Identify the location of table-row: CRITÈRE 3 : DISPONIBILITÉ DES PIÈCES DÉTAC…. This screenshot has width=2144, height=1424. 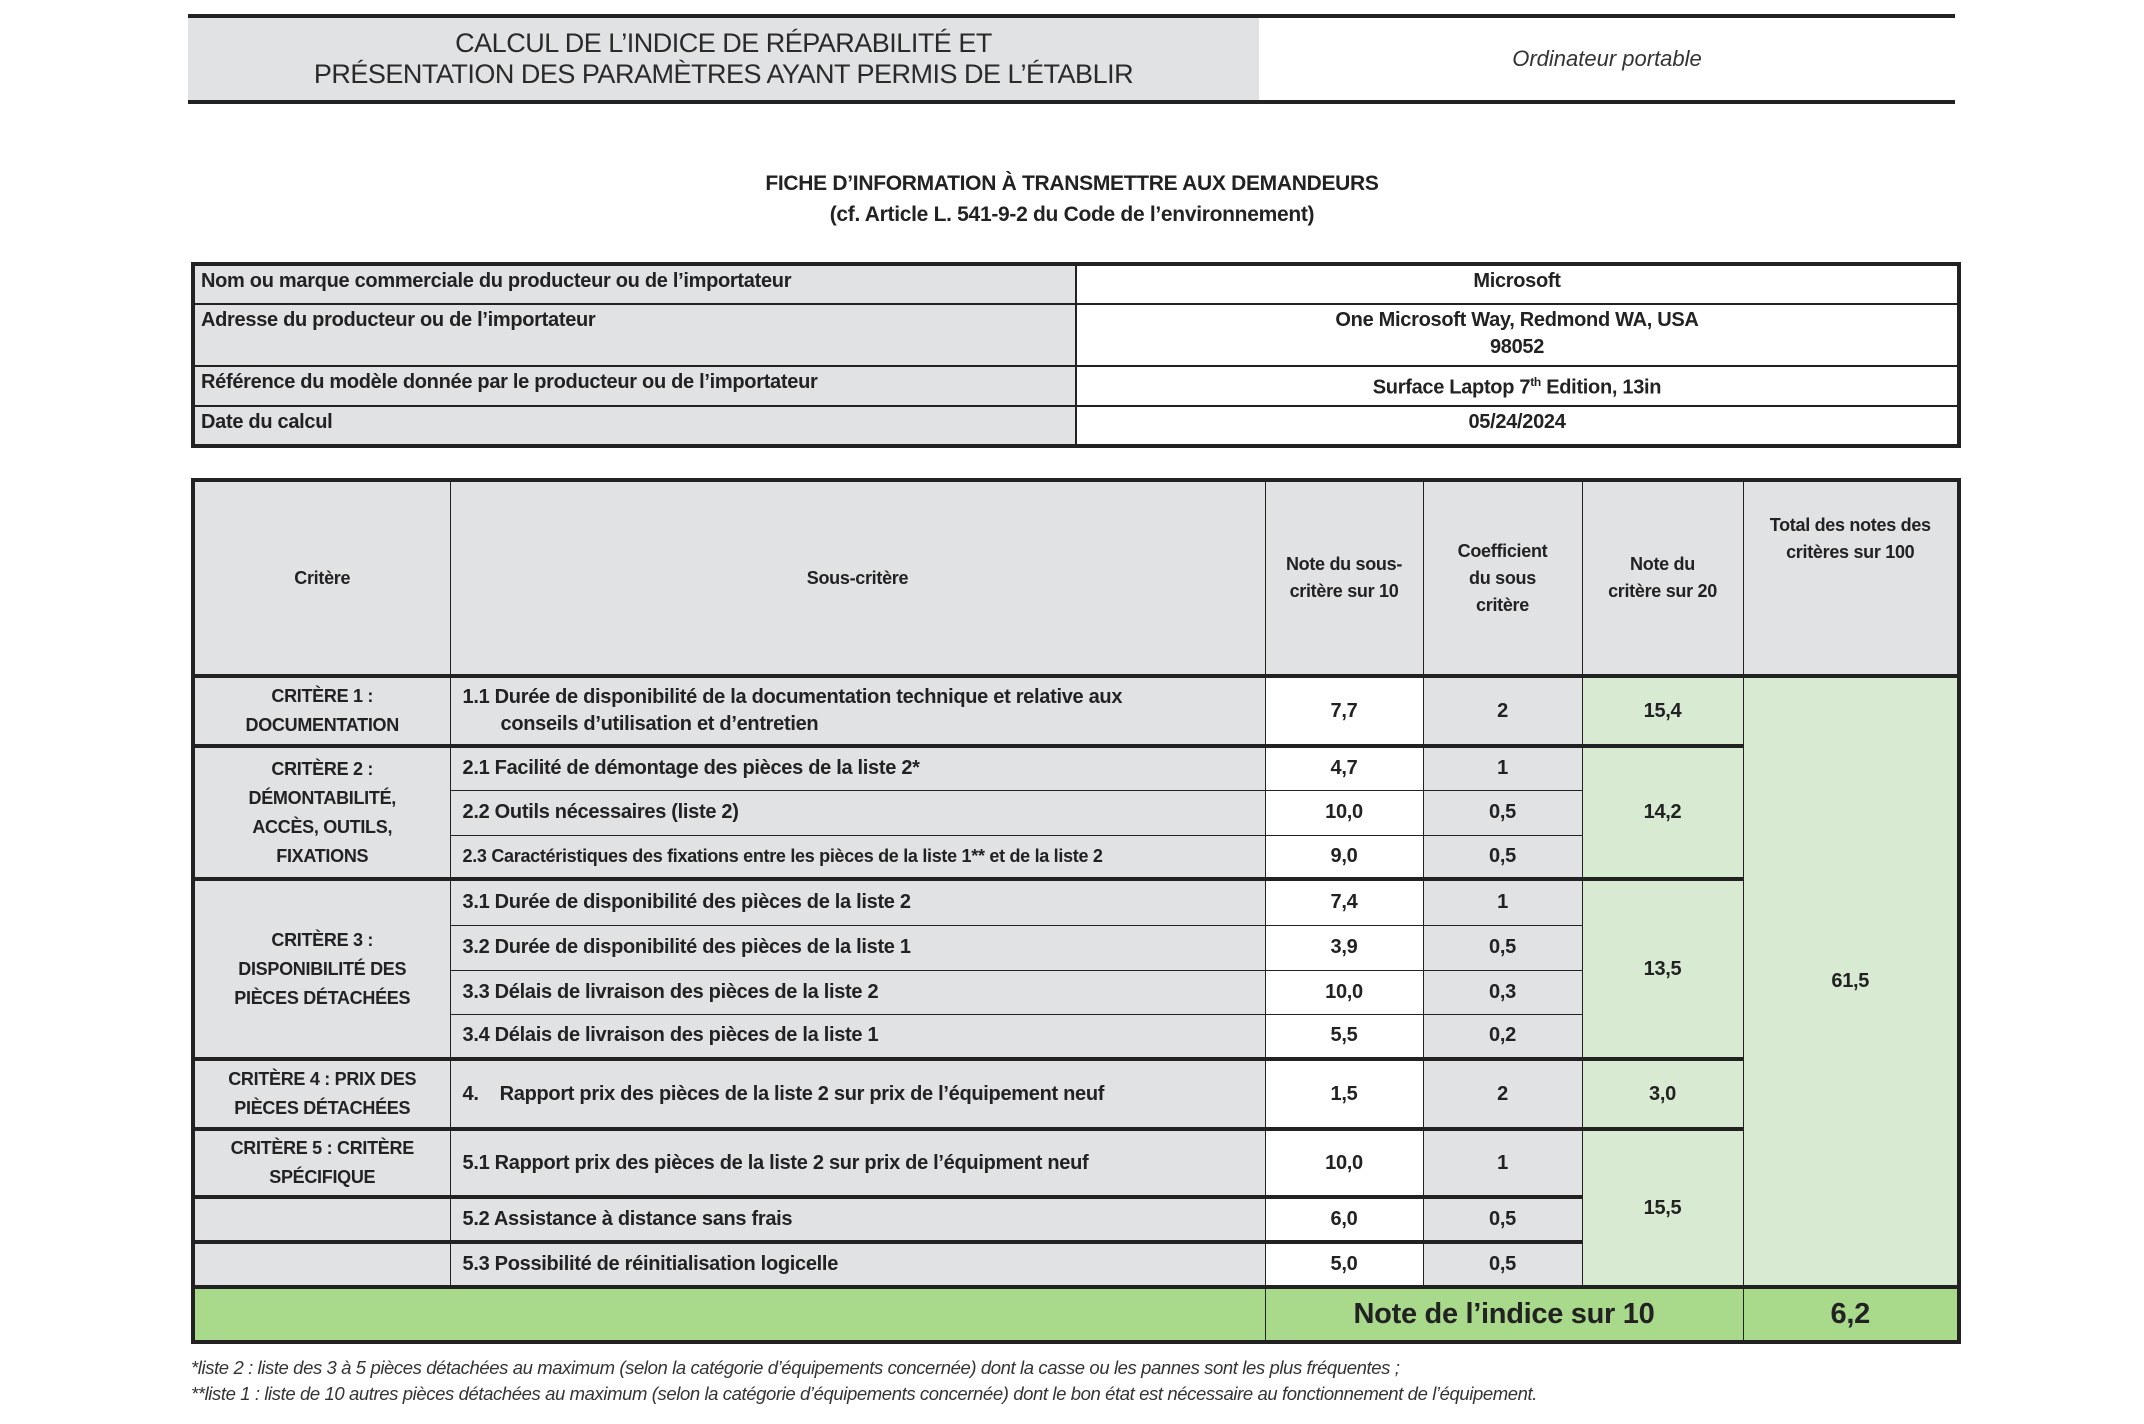
(1075, 968).